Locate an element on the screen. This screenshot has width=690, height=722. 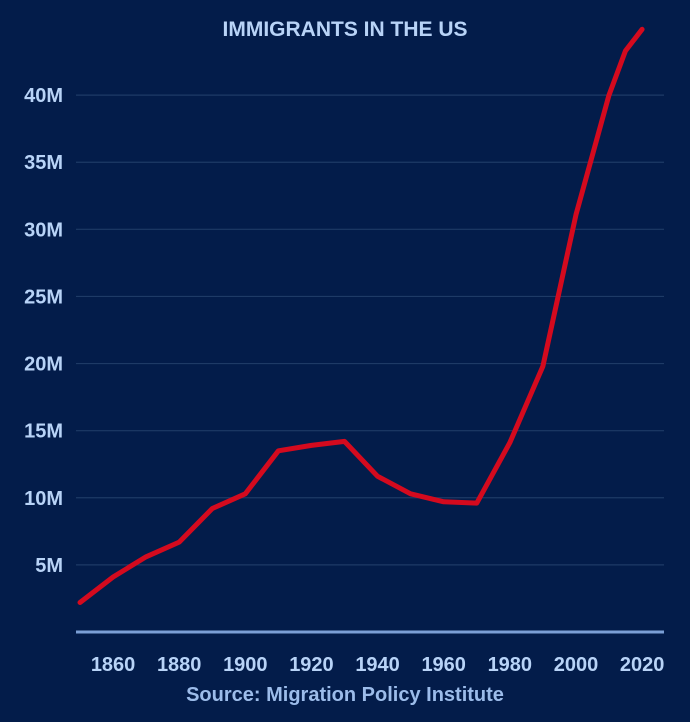
x-tick-label: 1880 is located at coordinates (179, 665).